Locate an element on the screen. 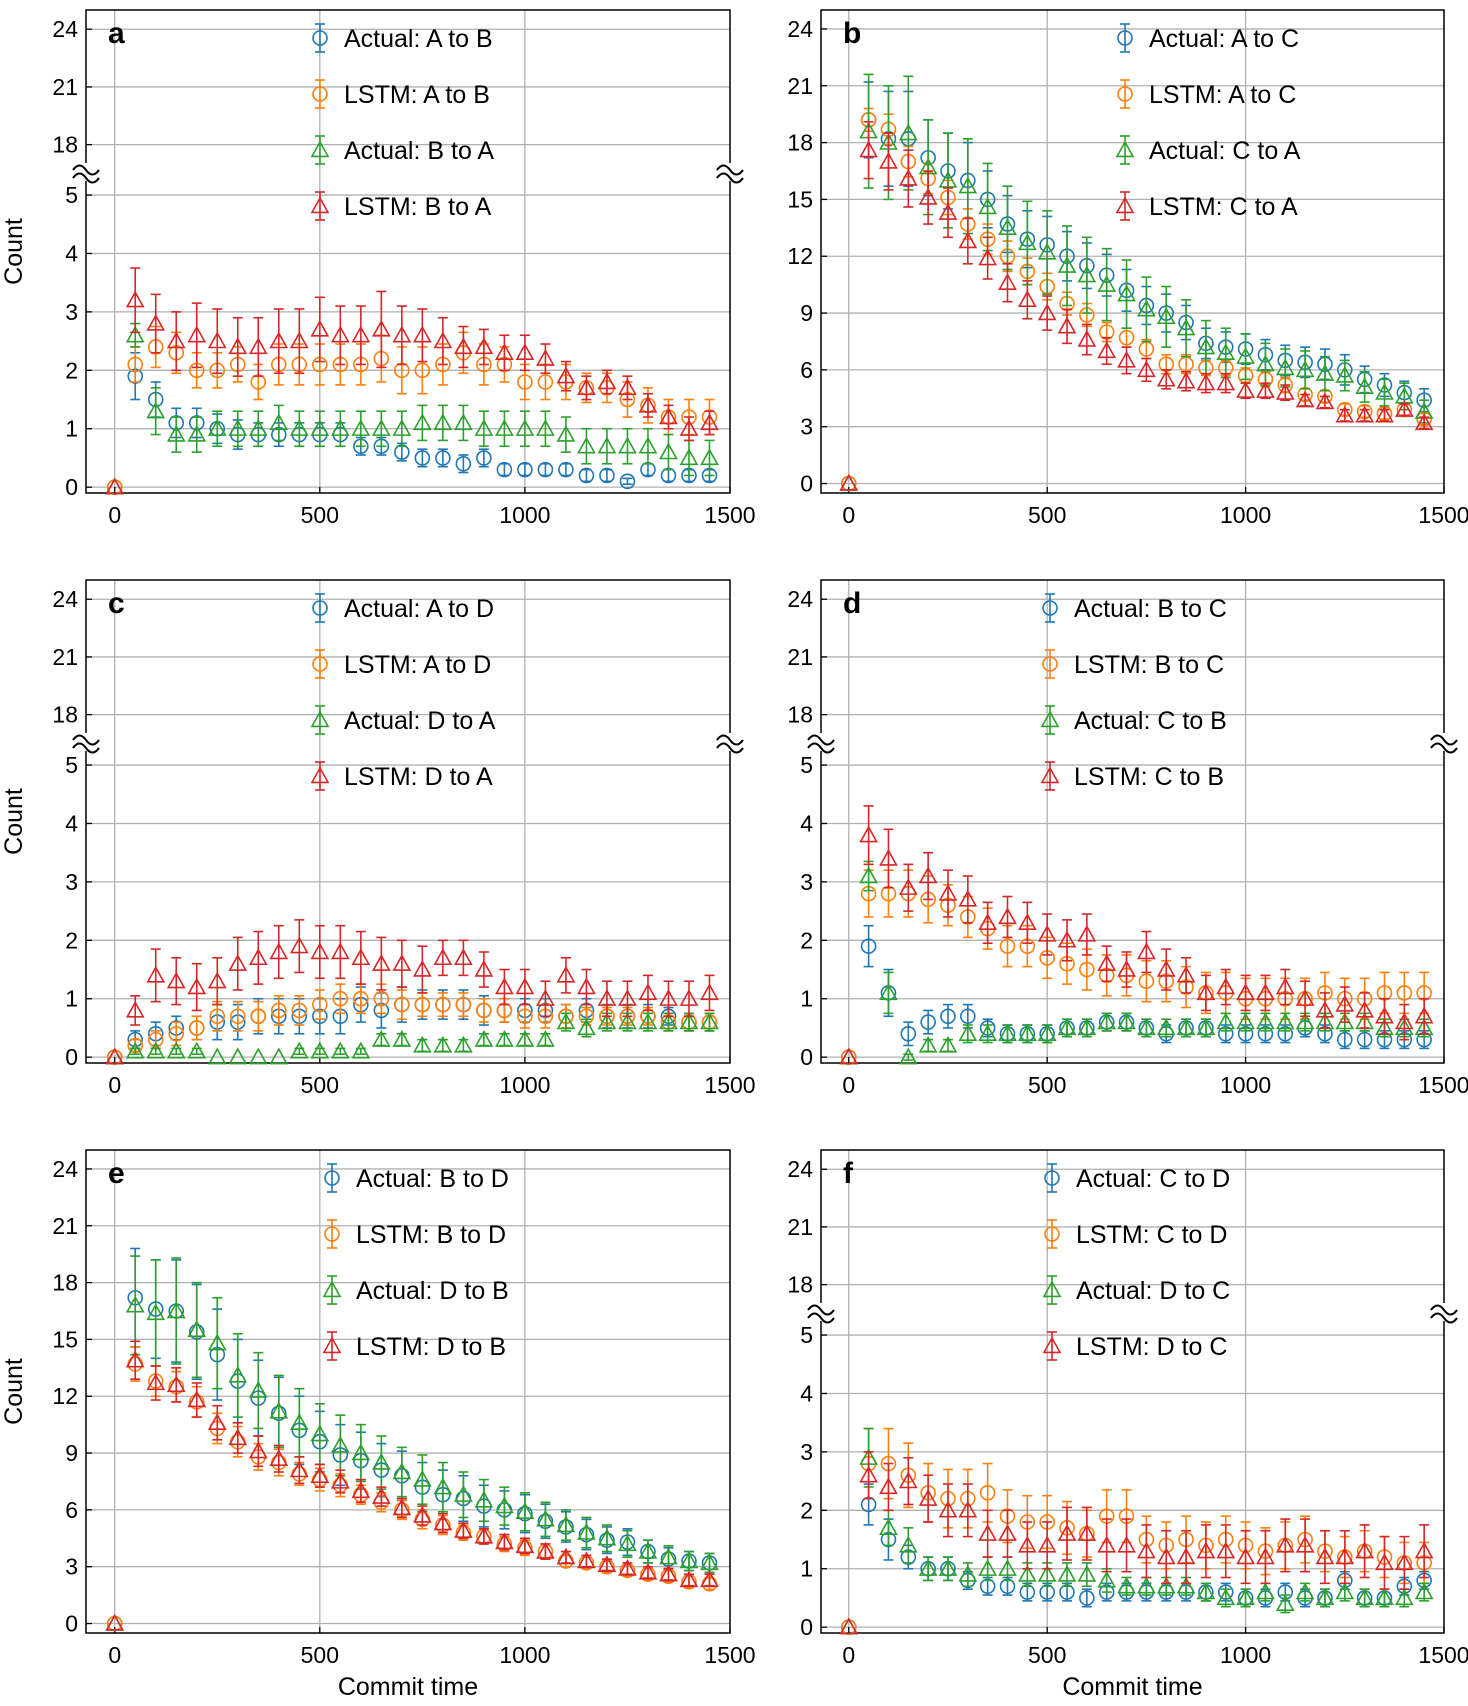  y-axis-label: Count is located at coordinates (14, 821).